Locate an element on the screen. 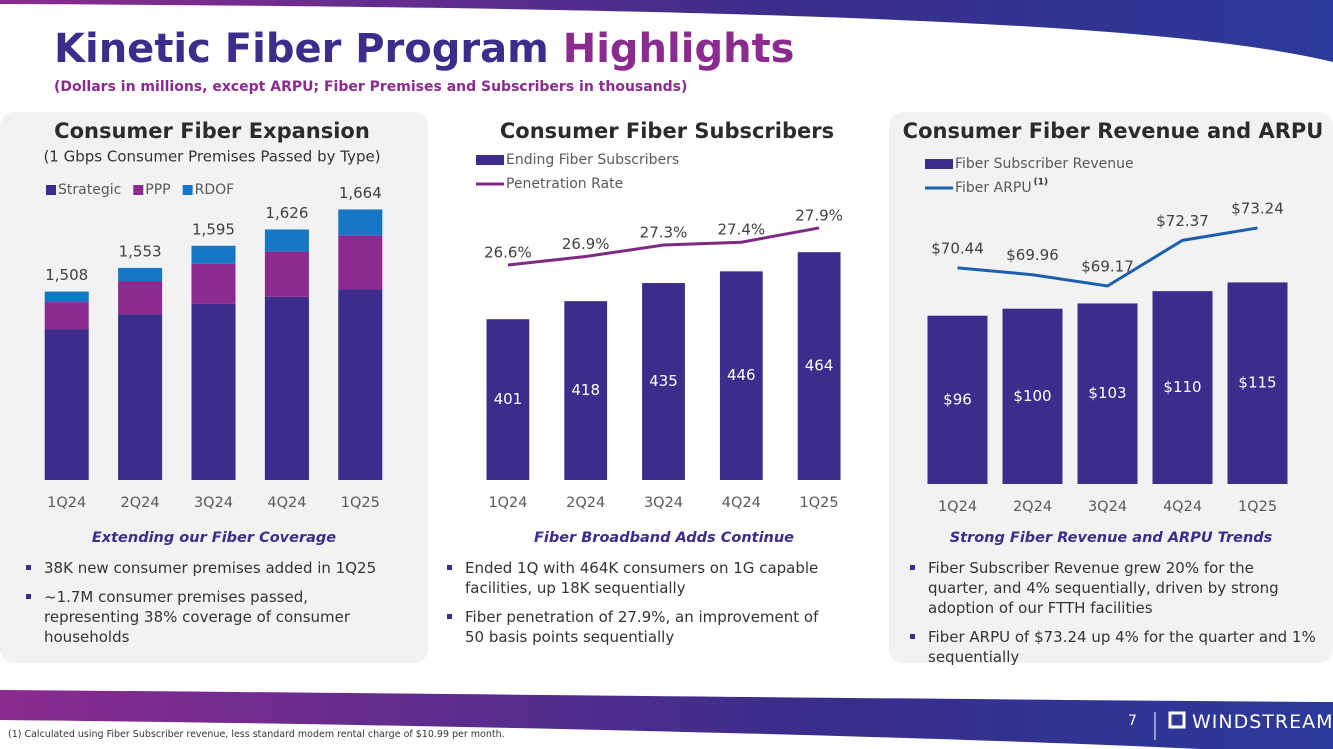 The height and width of the screenshot is (749, 1333). data-label: 27.3% is located at coordinates (664, 233).